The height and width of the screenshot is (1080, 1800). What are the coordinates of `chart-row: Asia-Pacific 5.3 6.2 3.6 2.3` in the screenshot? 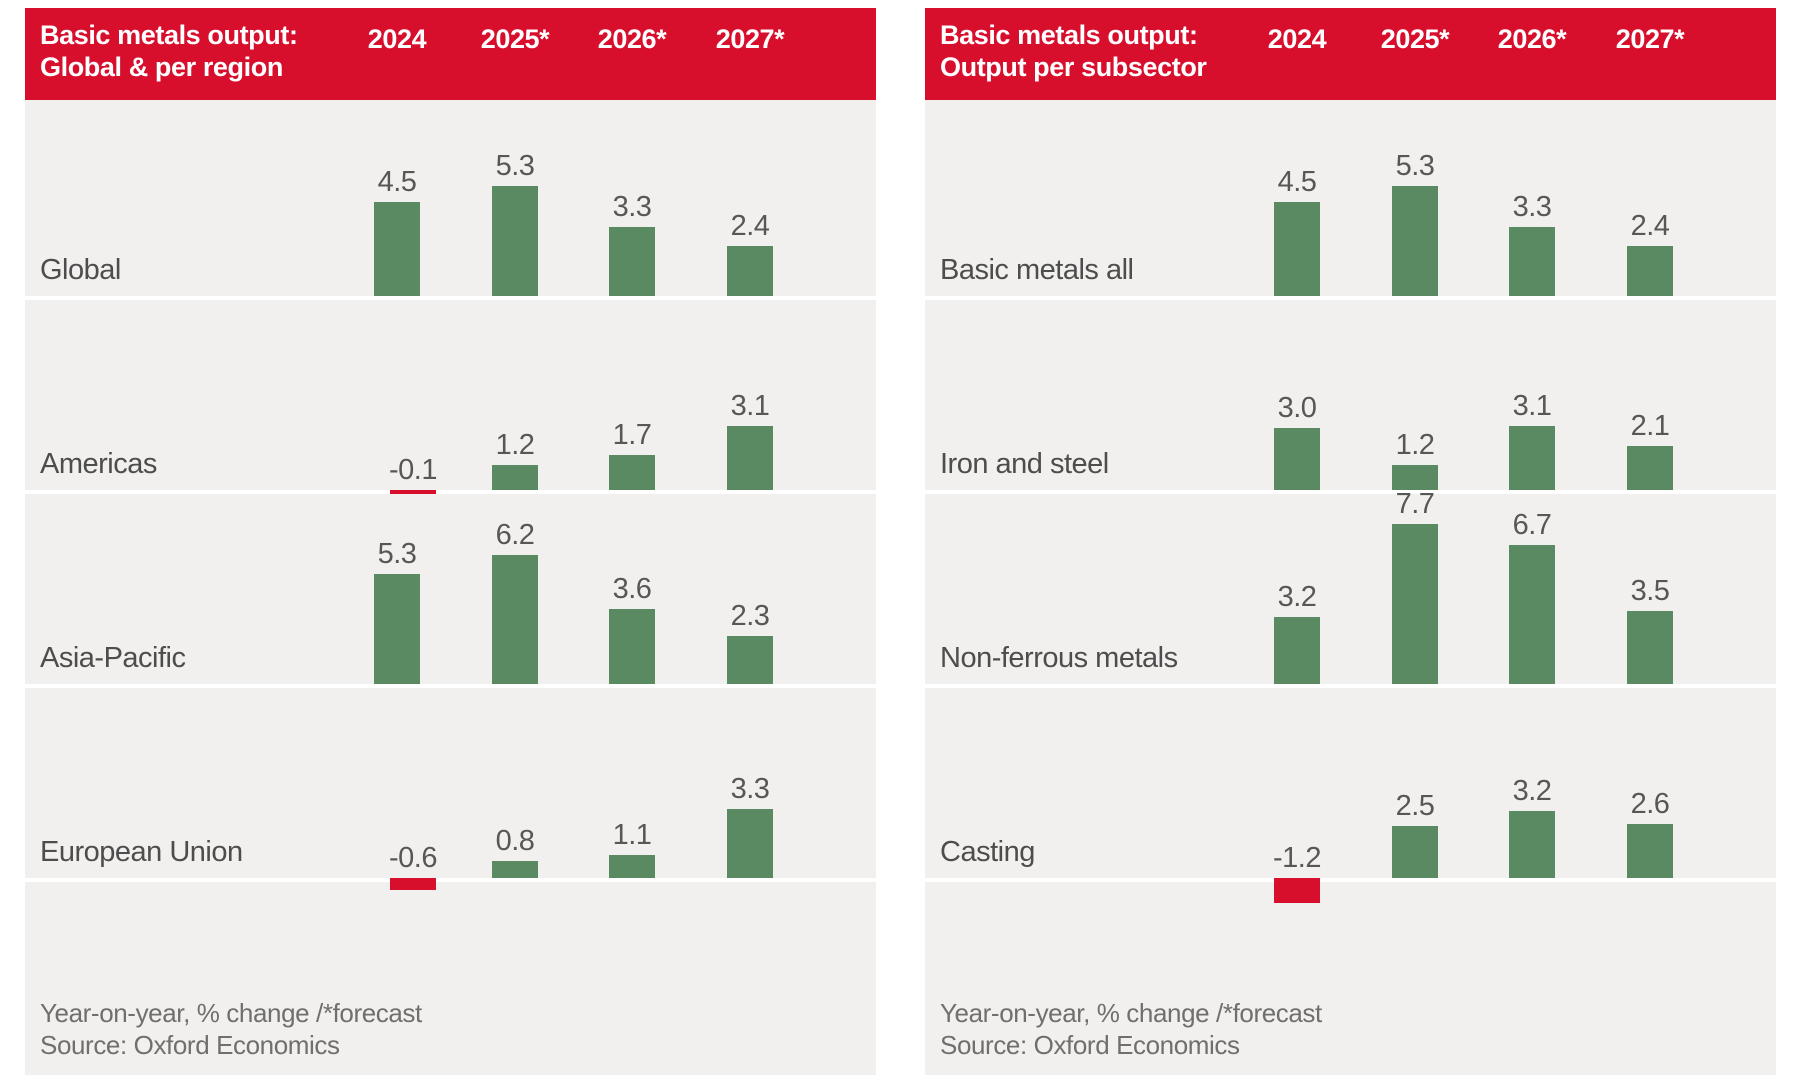 It's located at (450, 589).